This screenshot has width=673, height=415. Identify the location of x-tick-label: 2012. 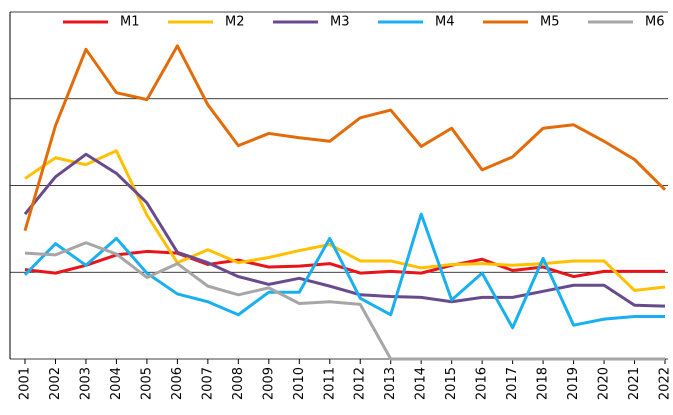
(360, 383).